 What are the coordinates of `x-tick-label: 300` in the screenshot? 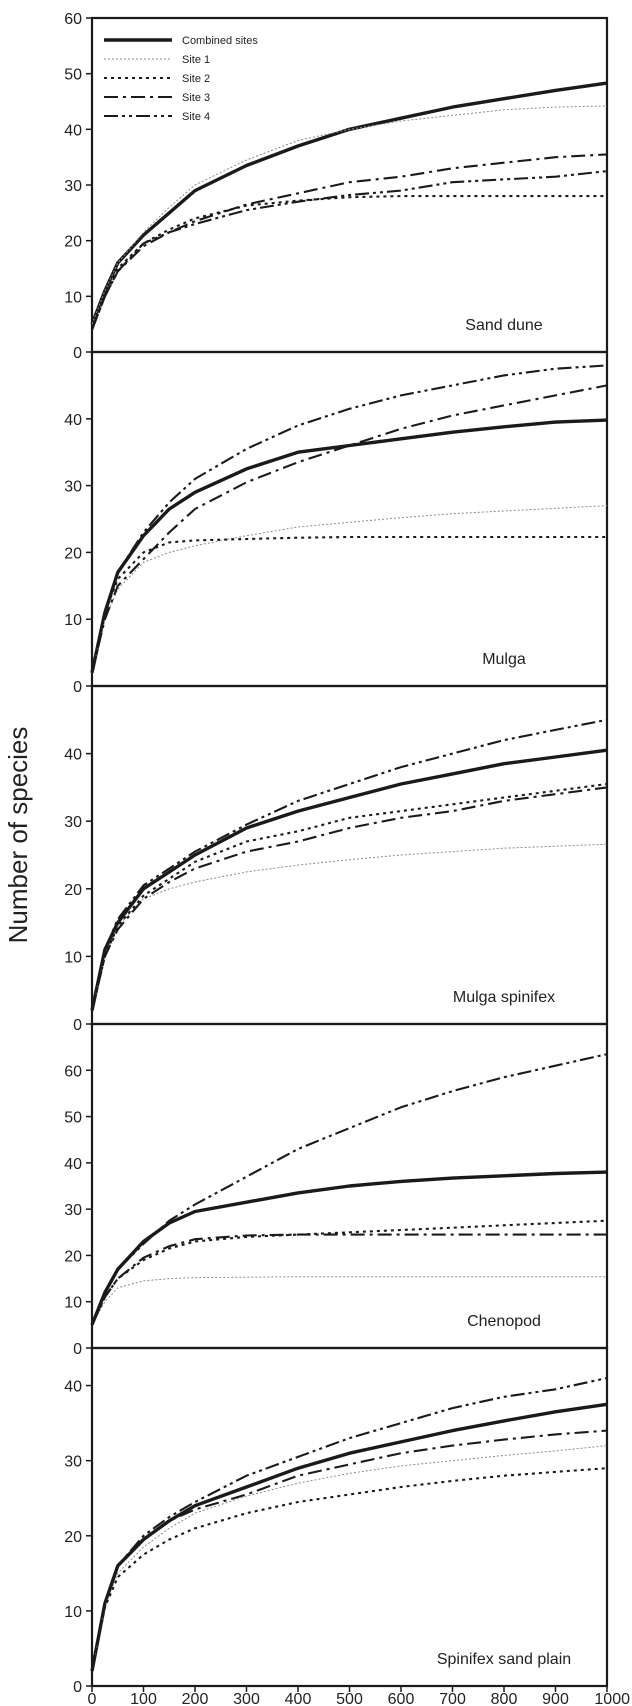 It's located at (246, 1698).